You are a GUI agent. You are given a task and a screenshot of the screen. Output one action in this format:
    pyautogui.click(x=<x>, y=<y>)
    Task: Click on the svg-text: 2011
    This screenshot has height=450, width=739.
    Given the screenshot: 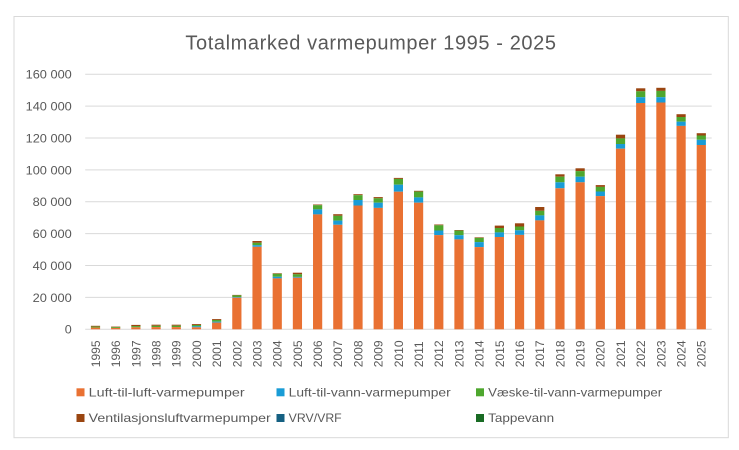 What is the action you would take?
    pyautogui.click(x=419, y=354)
    